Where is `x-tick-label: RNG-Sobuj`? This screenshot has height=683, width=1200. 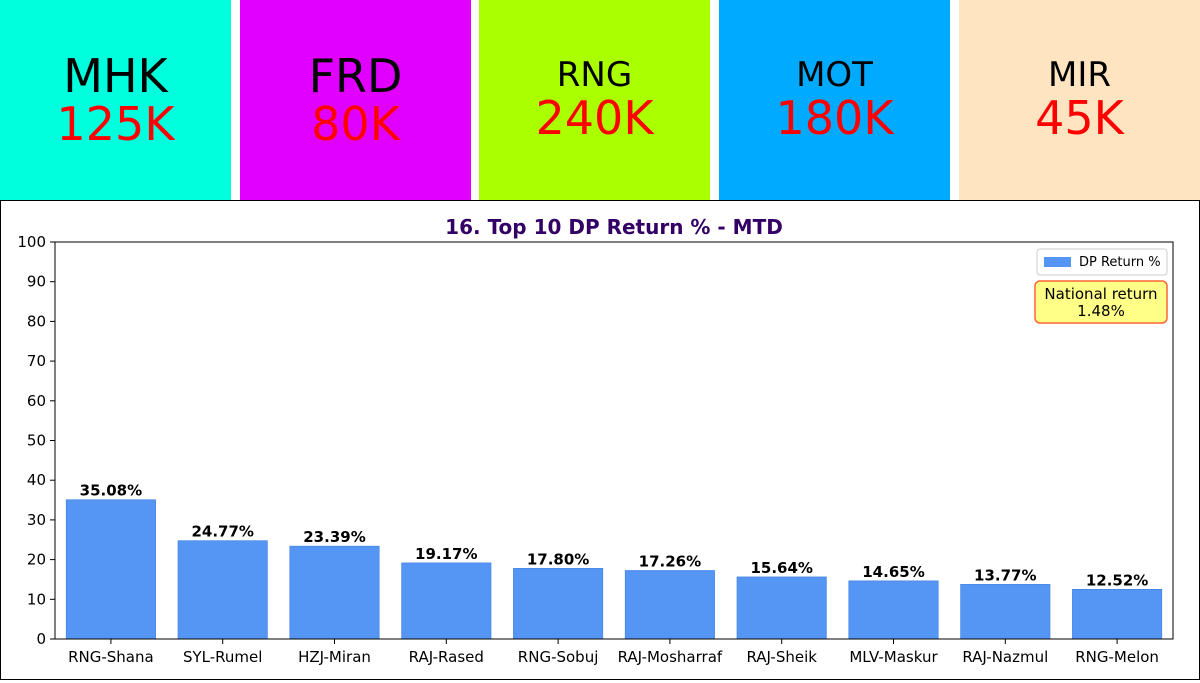
x-tick-label: RNG-Sobuj is located at coordinates (558, 657).